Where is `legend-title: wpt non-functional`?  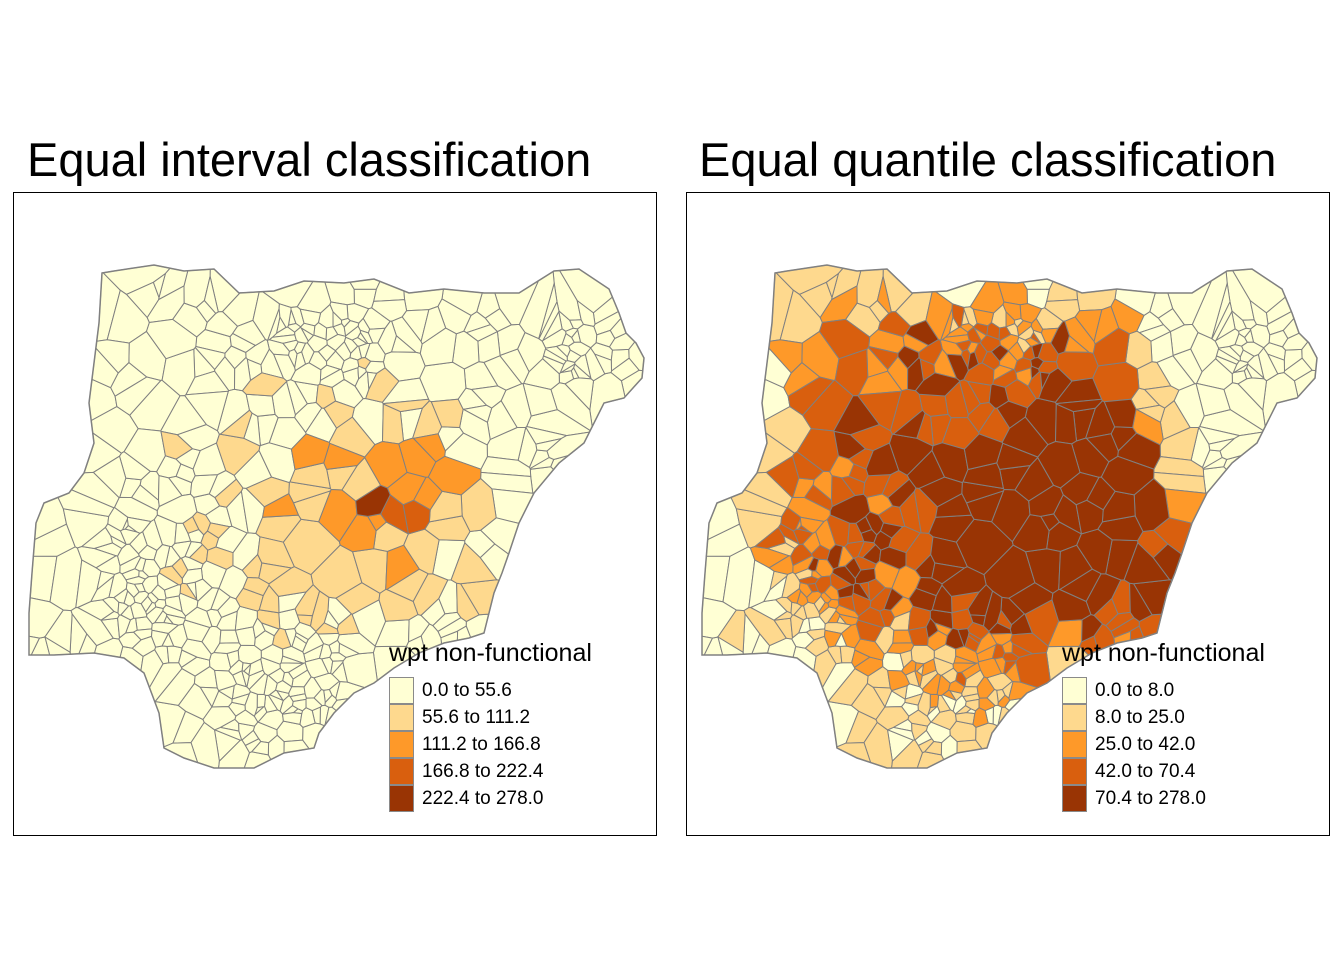 legend-title: wpt non-functional is located at coordinates (490, 653).